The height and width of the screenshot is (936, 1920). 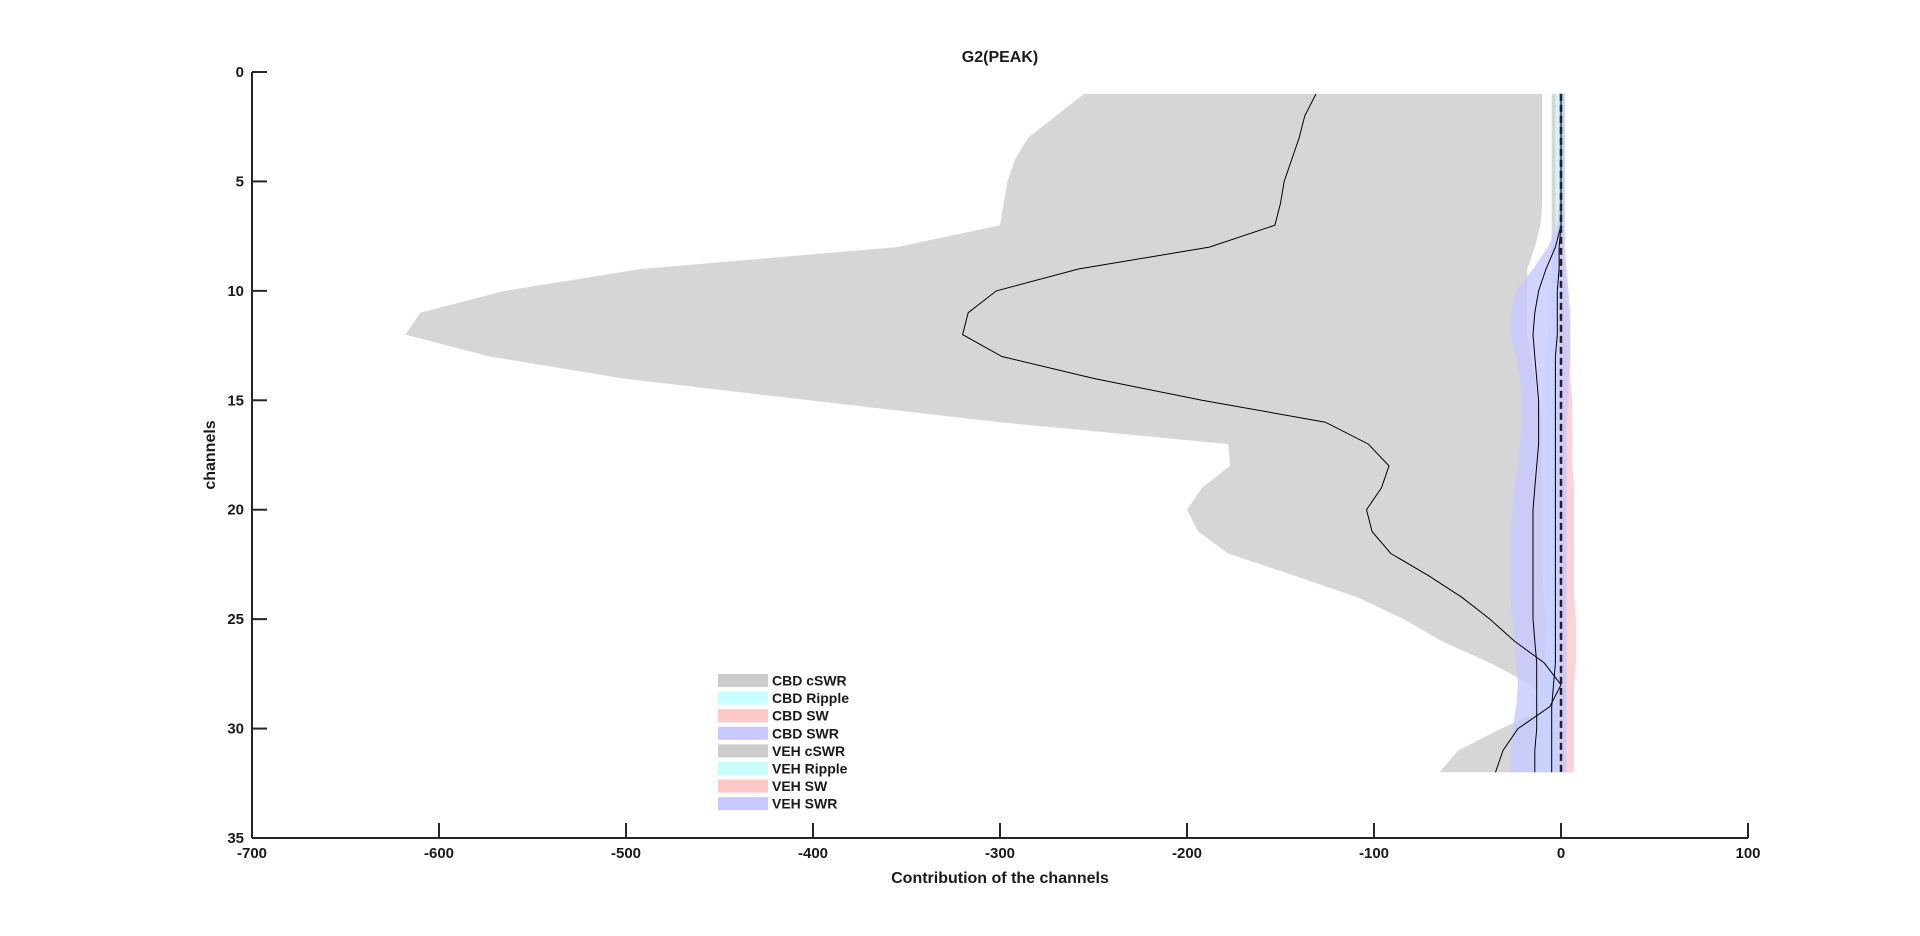 I want to click on legend-swatch-veh-ripple, so click(x=743, y=768).